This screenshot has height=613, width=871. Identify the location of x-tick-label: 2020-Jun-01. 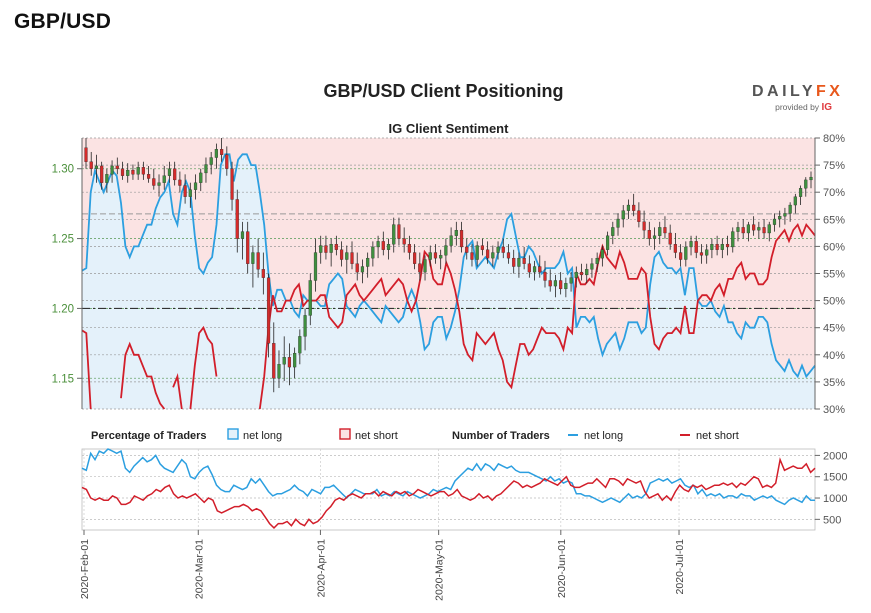
(562, 568).